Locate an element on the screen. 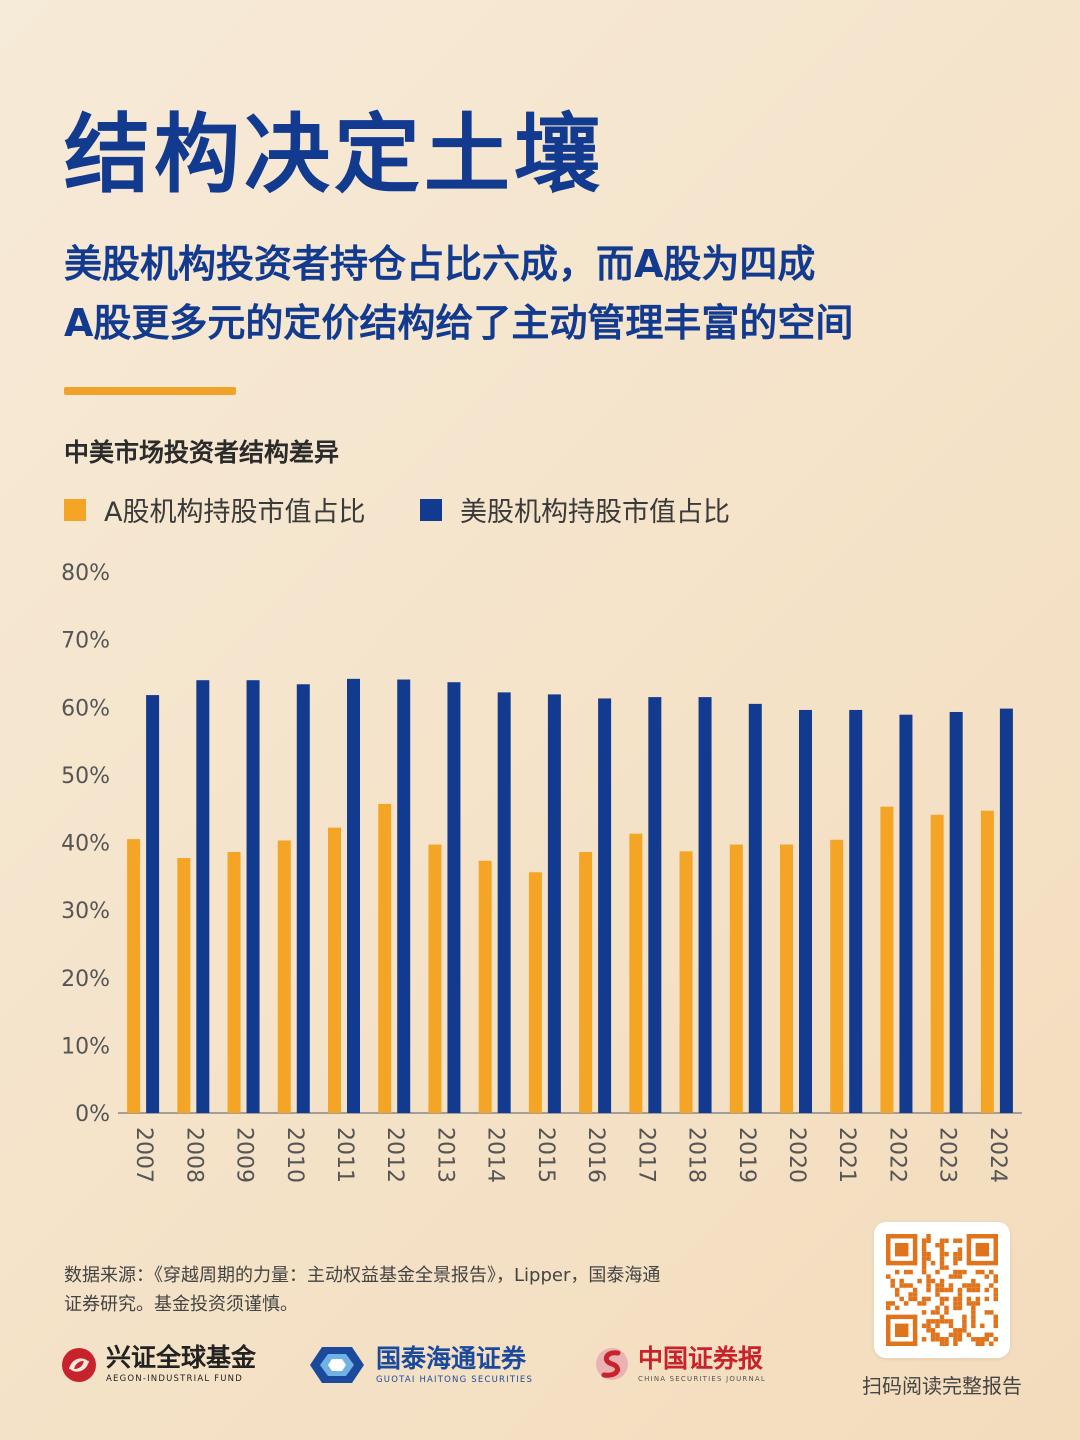 The image size is (1080, 1440). legend-item-us-share: 美股机构持股市值占比 is located at coordinates (575, 509).